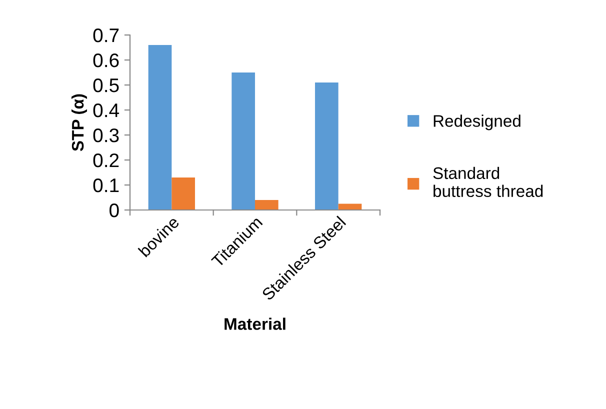 The height and width of the screenshot is (409, 606). I want to click on y-tick-label: 0.3, so click(106, 135).